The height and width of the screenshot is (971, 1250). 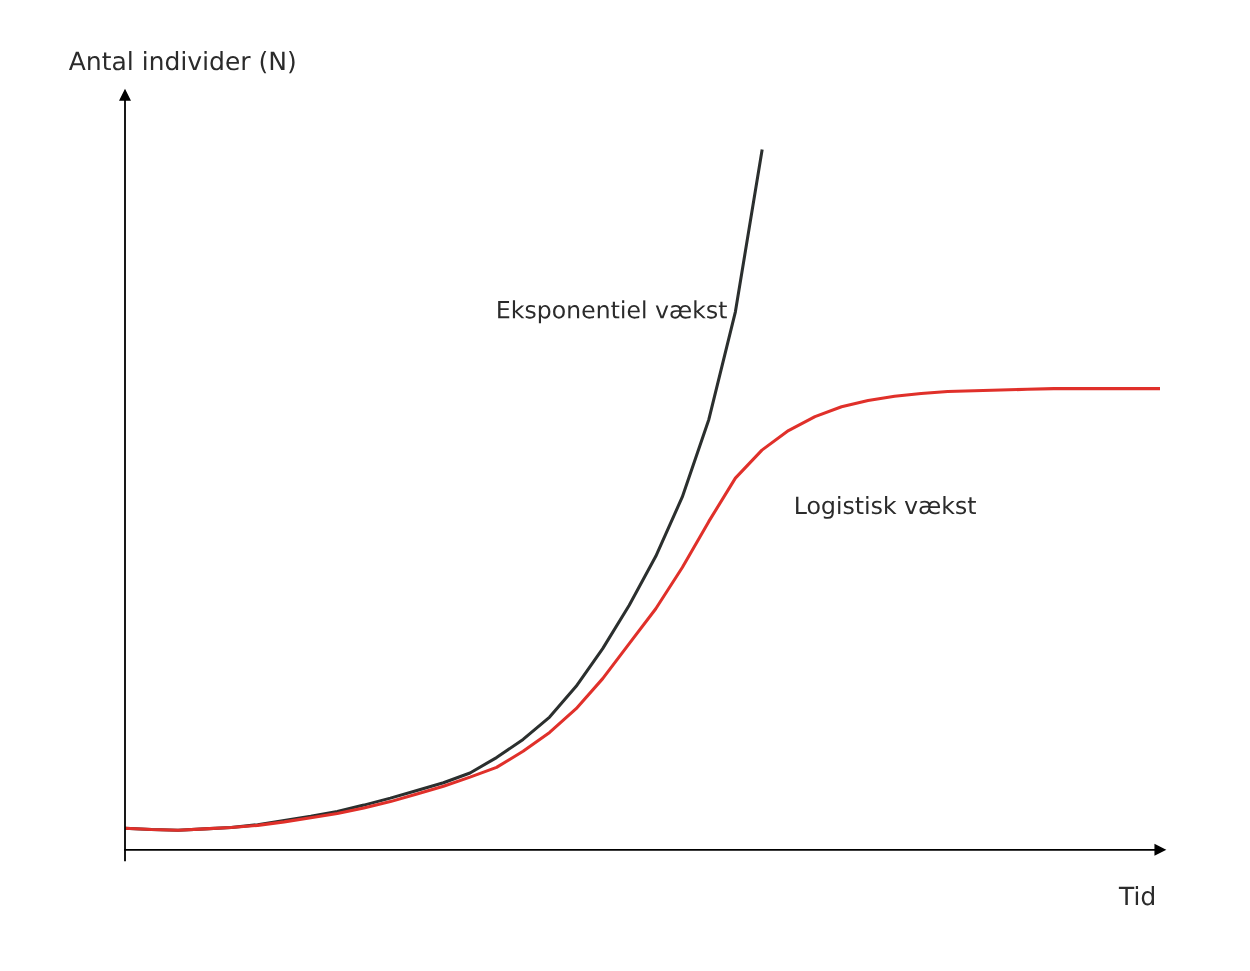 I want to click on x-axis-title: Tid, so click(x=1136, y=896).